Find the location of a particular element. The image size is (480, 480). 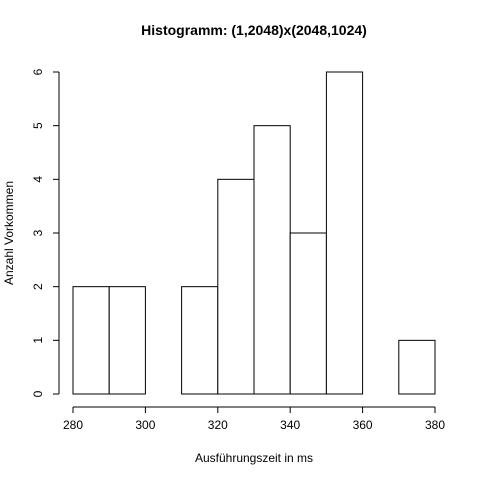

y-tick-label: 2 is located at coordinates (38, 286).